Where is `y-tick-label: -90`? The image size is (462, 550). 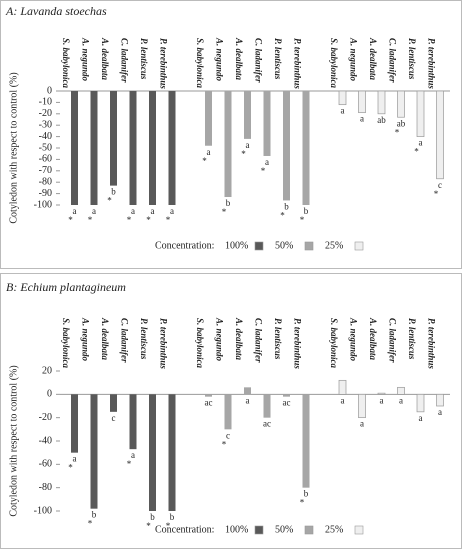 y-tick-label: -90 is located at coordinates (45, 193).